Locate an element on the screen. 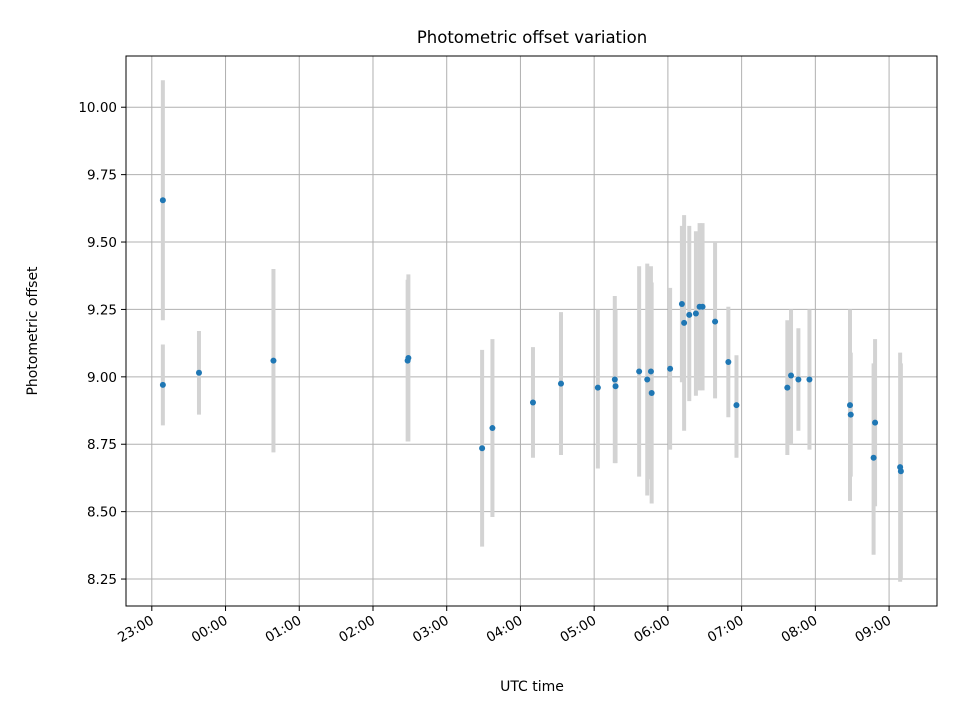 The width and height of the screenshot is (960, 724). y-tick-label: 9.75 is located at coordinates (102, 176).